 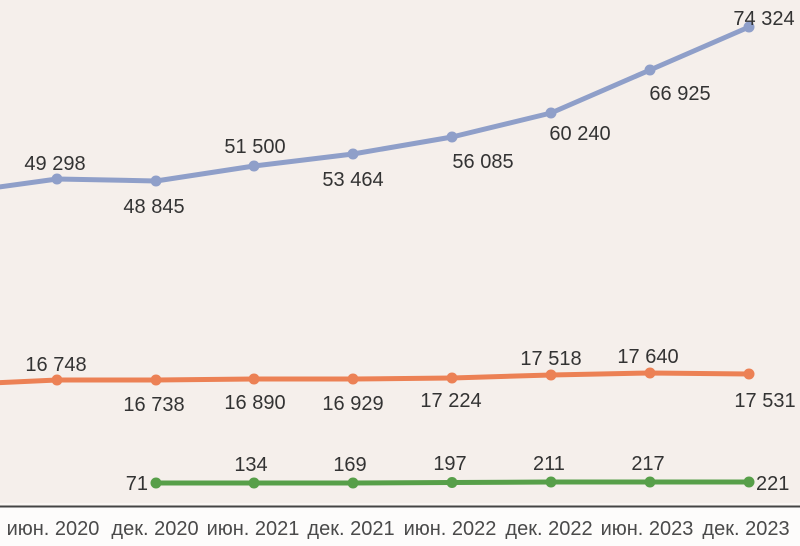 What do you see at coordinates (153, 405) in the screenshot?
I see `middle-label-1: 16 738` at bounding box center [153, 405].